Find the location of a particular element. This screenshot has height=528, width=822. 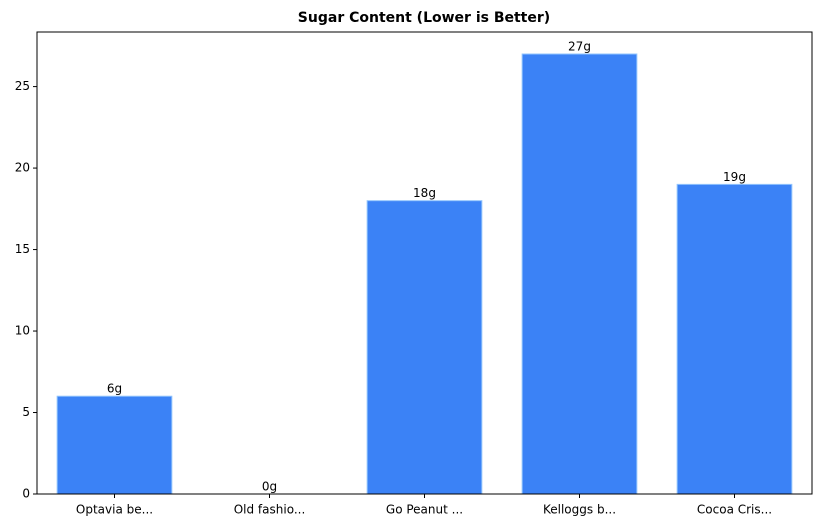

y-tick-label: 5 is located at coordinates (26, 412).